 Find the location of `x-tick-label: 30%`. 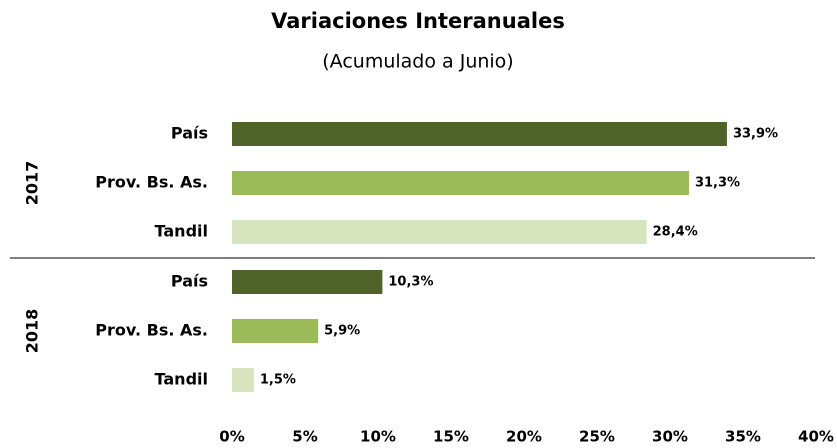

x-tick-label: 30% is located at coordinates (670, 437).